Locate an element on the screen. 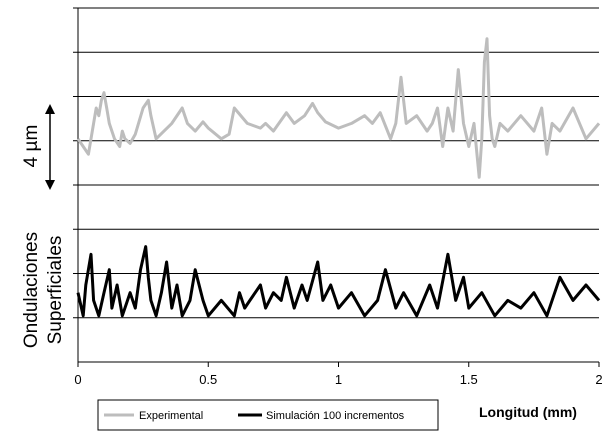 The height and width of the screenshot is (436, 609). legend-label-simulacion: Simulación 100 incrementos is located at coordinates (335, 416).